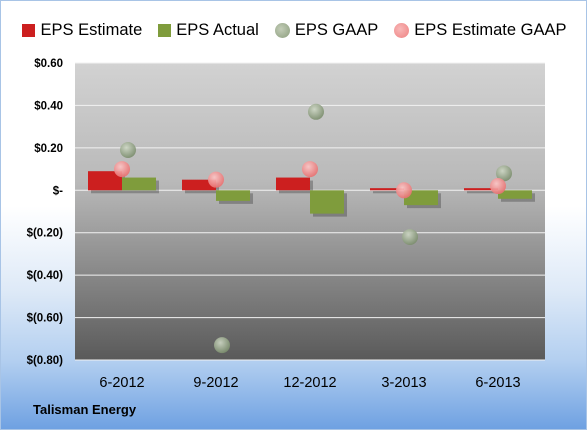 This screenshot has height=430, width=587. Describe the element at coordinates (29, 30) in the screenshot. I see `legend-swatch-eps-estimate` at that location.